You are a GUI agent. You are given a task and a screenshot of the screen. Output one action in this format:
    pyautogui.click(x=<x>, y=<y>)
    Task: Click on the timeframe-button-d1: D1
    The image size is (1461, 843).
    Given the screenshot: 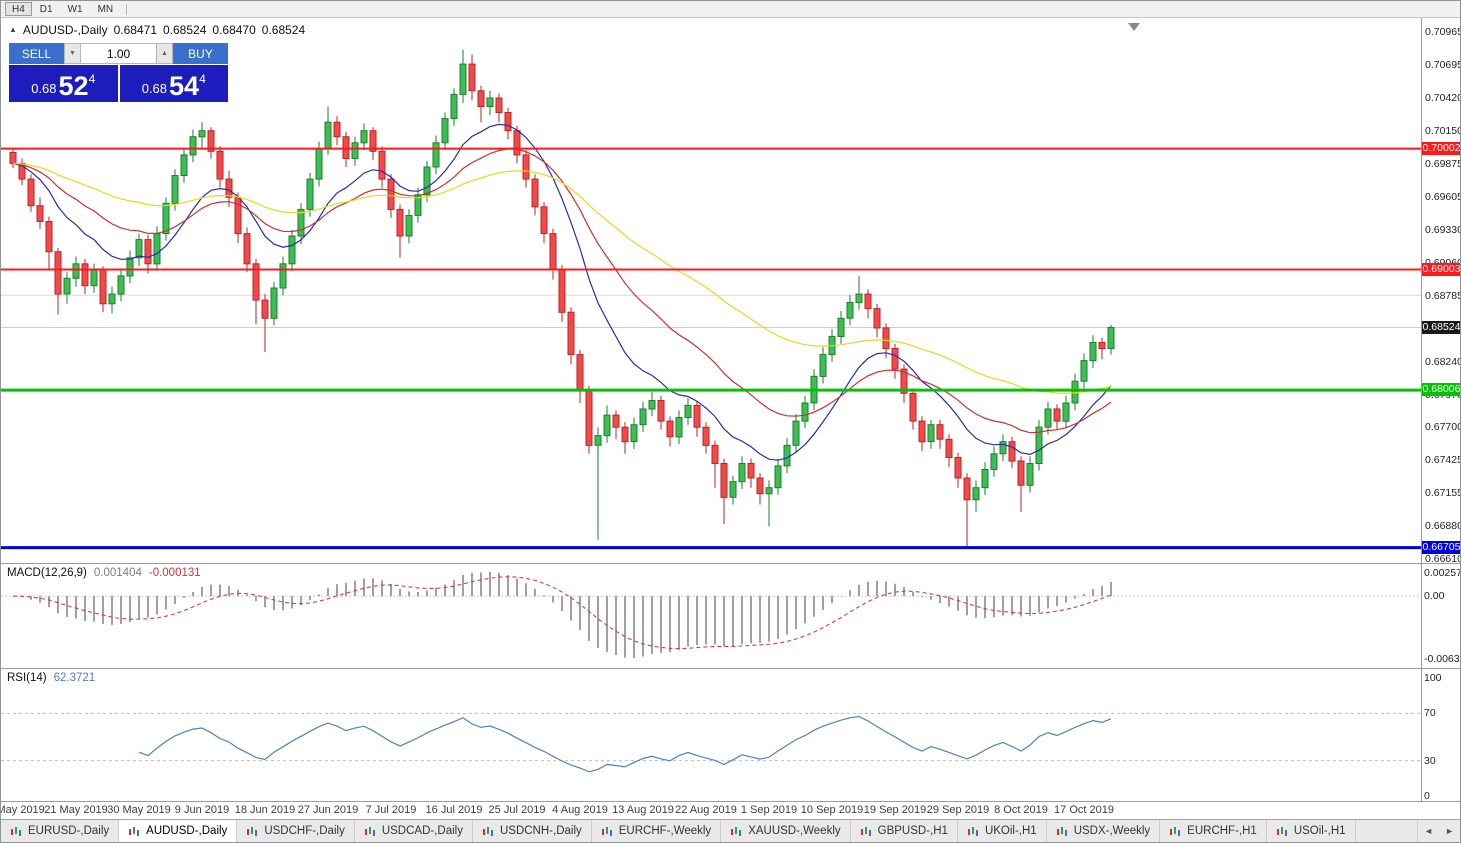 What is the action you would take?
    pyautogui.click(x=46, y=9)
    